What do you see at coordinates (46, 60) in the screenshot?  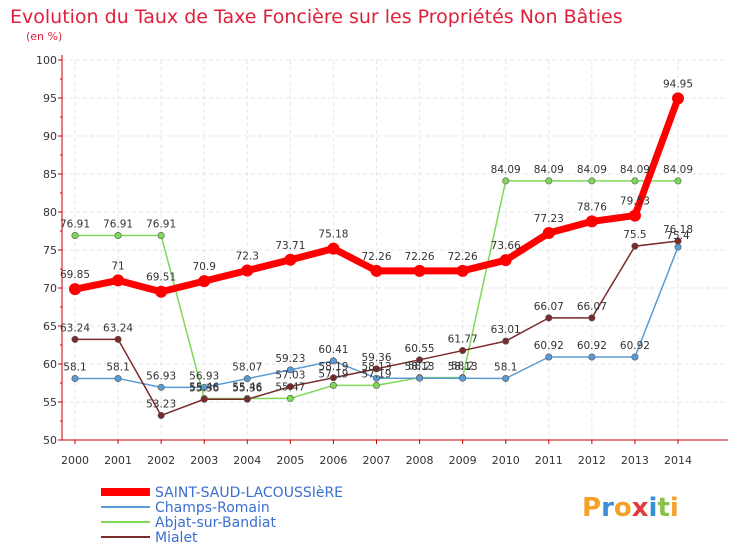 I see `y-tick-label: 100` at bounding box center [46, 60].